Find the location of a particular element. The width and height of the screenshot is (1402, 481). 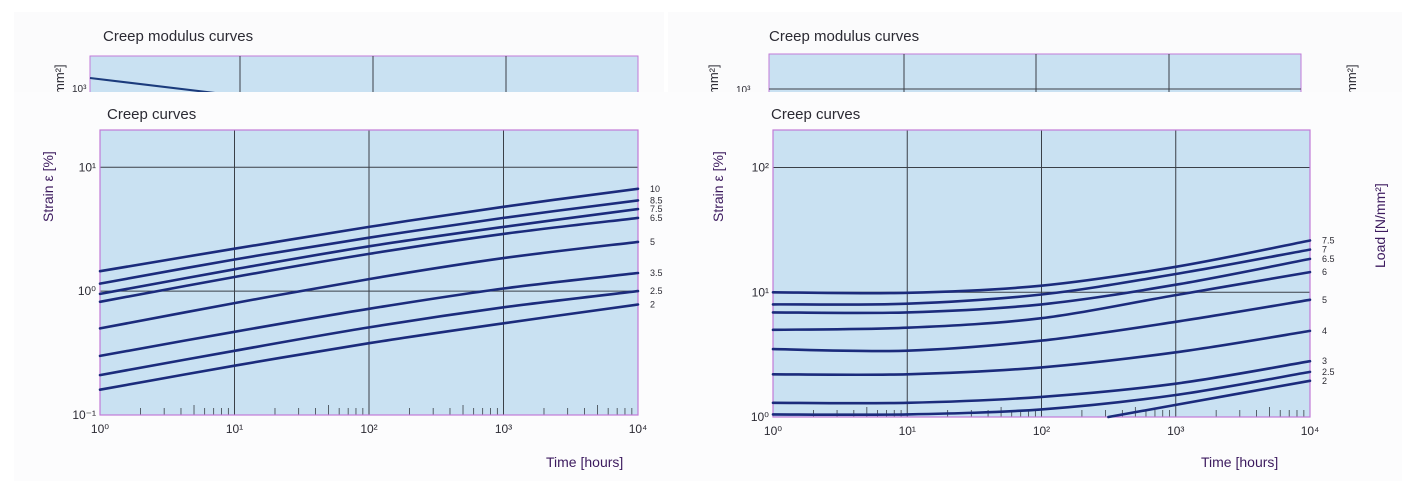

series-line-3.5 is located at coordinates (369, 314).